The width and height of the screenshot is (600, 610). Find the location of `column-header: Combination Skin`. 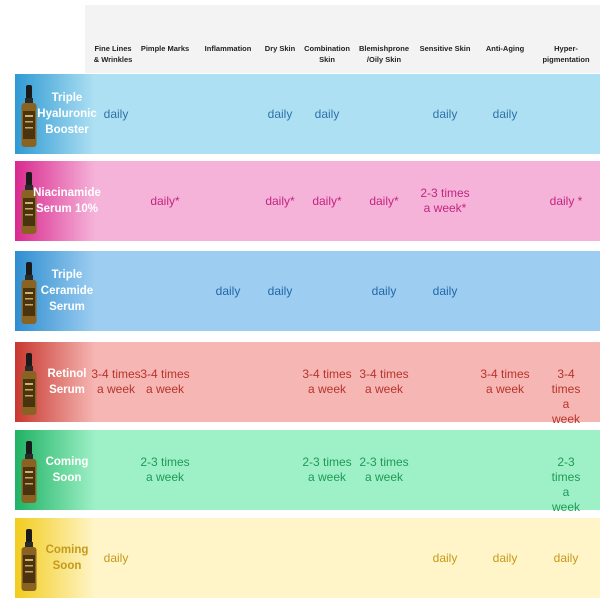

column-header: Combination Skin is located at coordinates (327, 54).